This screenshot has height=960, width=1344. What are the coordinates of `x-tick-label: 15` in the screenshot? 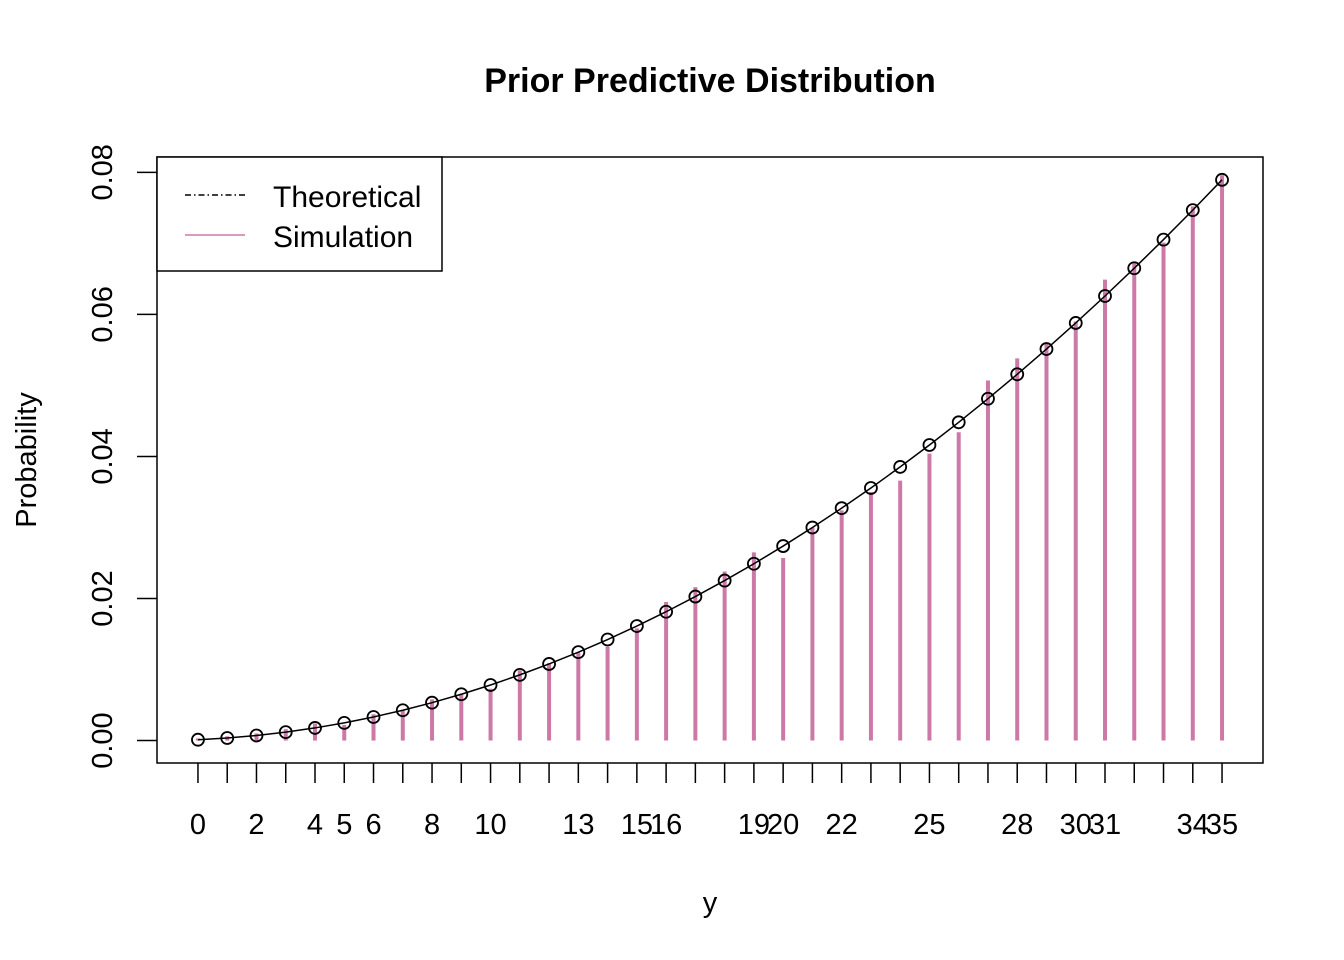 It's located at (637, 825).